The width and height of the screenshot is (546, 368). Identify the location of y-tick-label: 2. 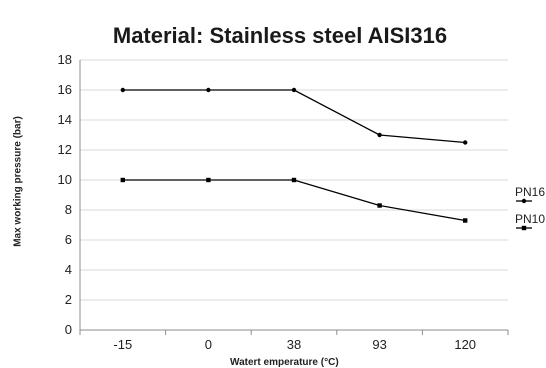
(68, 299).